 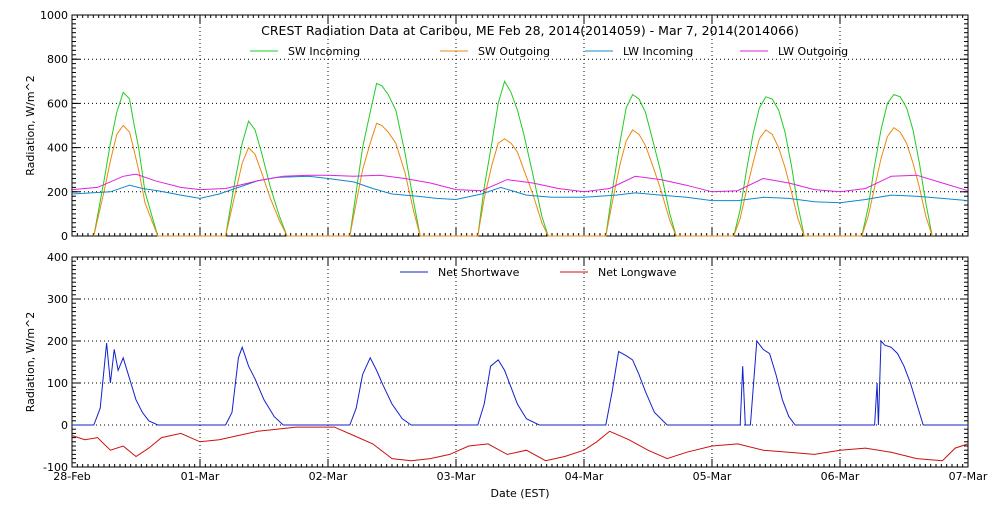 I want to click on x-tick-label: 03-Mar, so click(x=456, y=476).